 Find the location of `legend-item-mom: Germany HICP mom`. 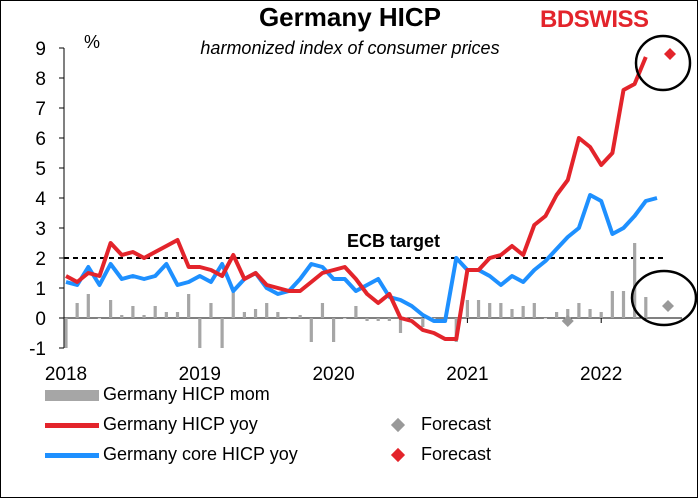

legend-item-mom: Germany HICP mom is located at coordinates (157, 394).